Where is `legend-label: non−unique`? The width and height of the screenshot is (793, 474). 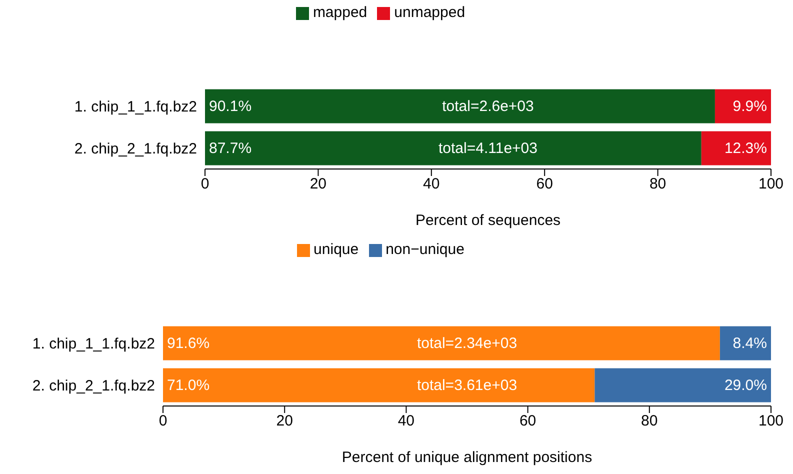
legend-label: non−unique is located at coordinates (425, 249).